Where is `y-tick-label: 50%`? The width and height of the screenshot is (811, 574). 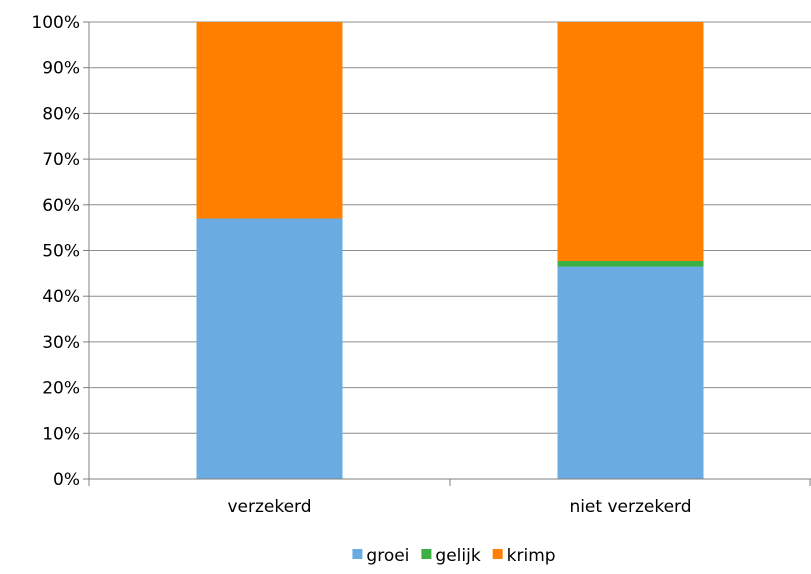
y-tick-label: 50% is located at coordinates (61, 252).